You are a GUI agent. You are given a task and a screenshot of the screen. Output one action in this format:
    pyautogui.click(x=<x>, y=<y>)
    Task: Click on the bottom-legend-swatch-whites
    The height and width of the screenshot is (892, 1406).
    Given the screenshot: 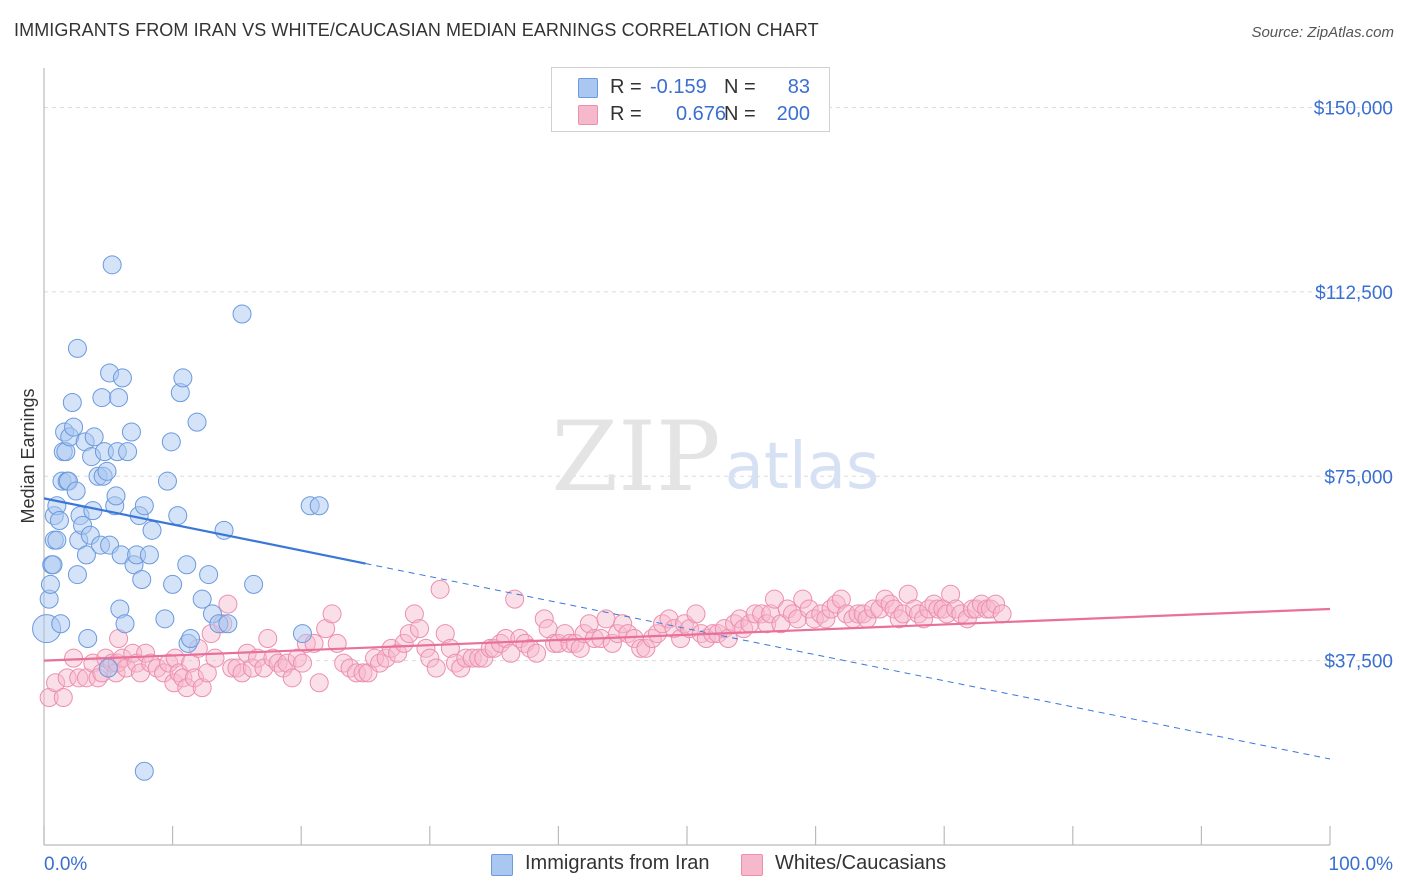 What is the action you would take?
    pyautogui.click(x=752, y=865)
    